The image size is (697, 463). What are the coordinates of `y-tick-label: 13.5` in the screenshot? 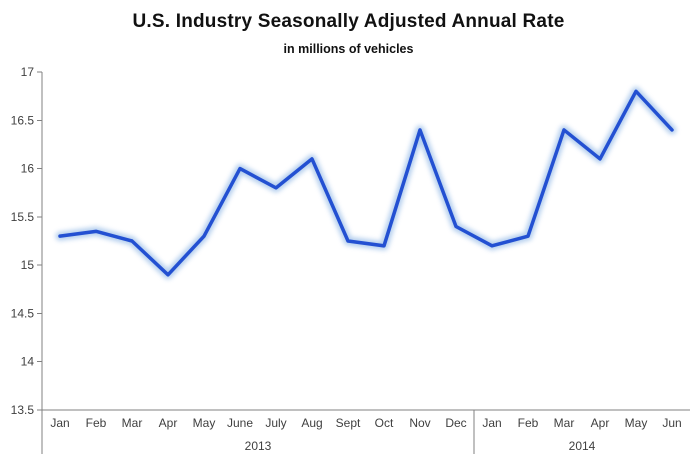 It's located at (23, 410).